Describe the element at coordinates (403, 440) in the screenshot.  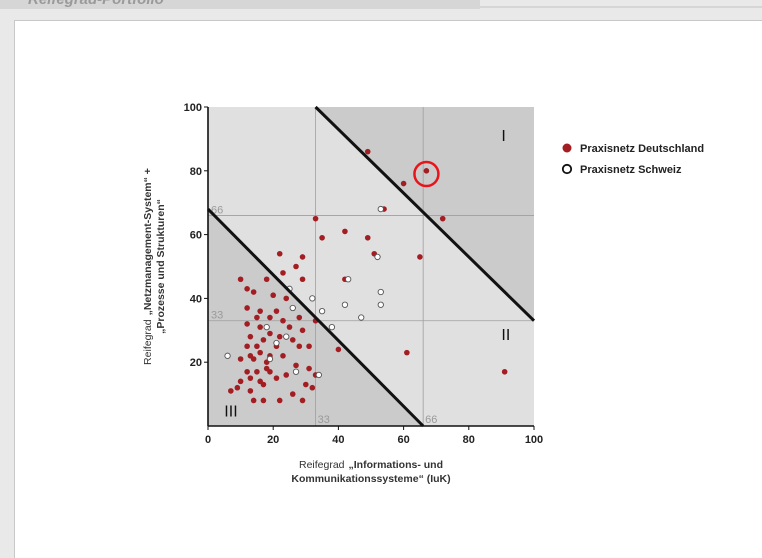
I see `x-tick-label: 60` at that location.